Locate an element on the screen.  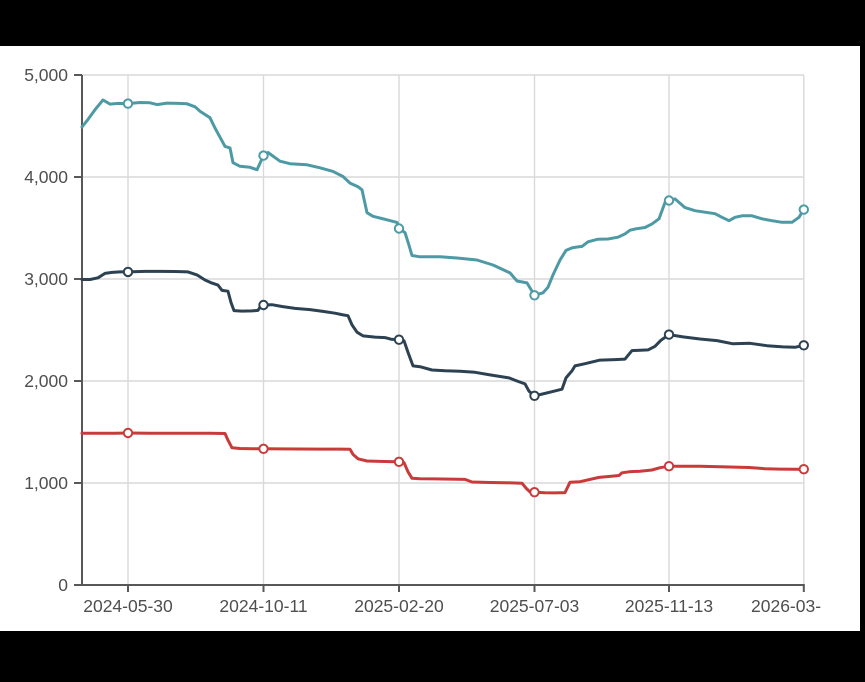
y-tick-label: 1,000 is located at coordinates (46, 483).